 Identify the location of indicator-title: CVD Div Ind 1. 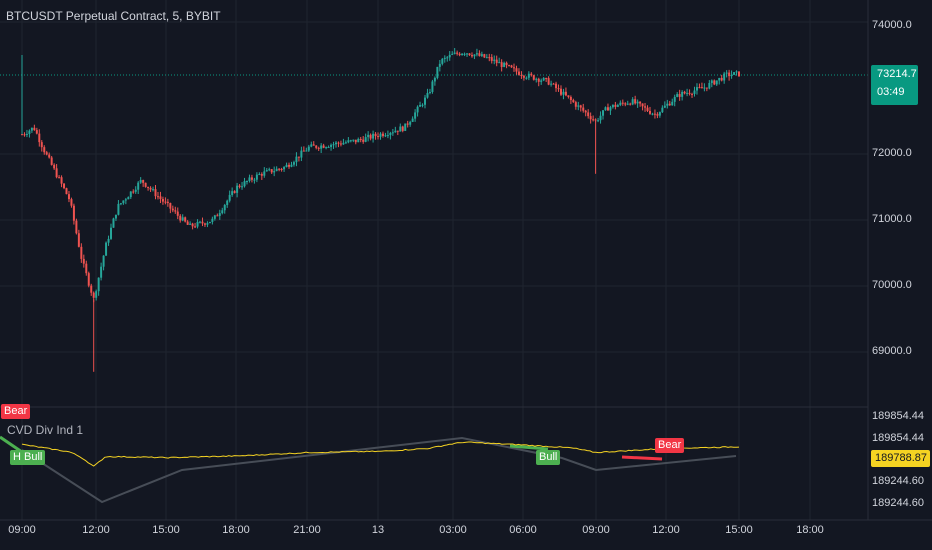
(45, 430).